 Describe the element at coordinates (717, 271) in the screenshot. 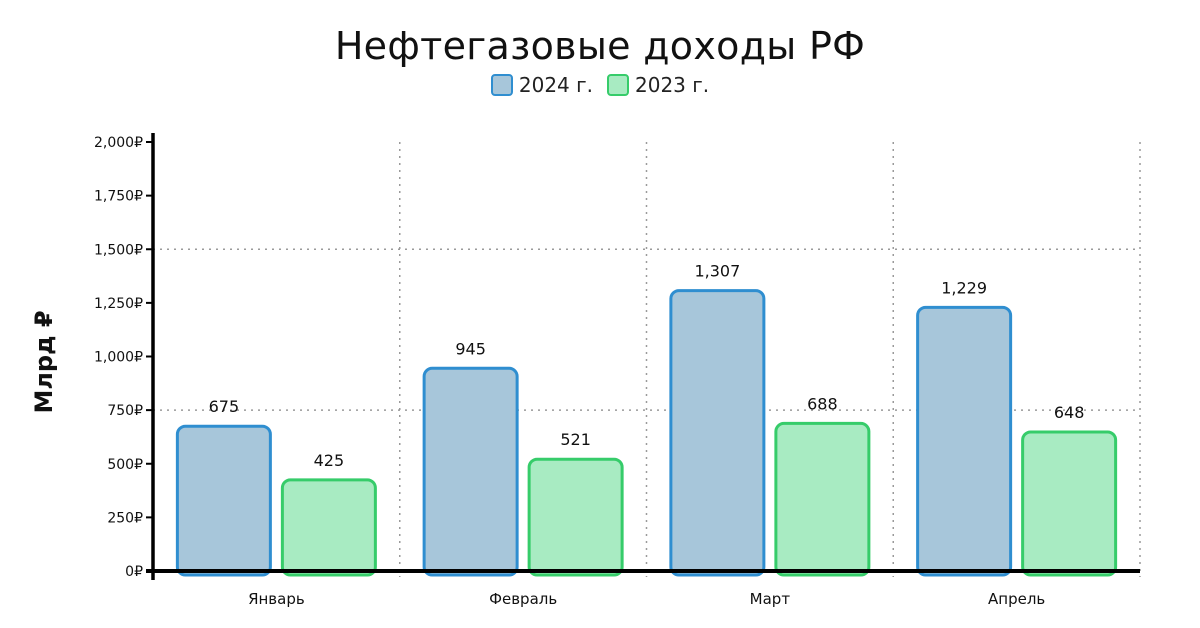

I see `data-label: 1,307` at that location.